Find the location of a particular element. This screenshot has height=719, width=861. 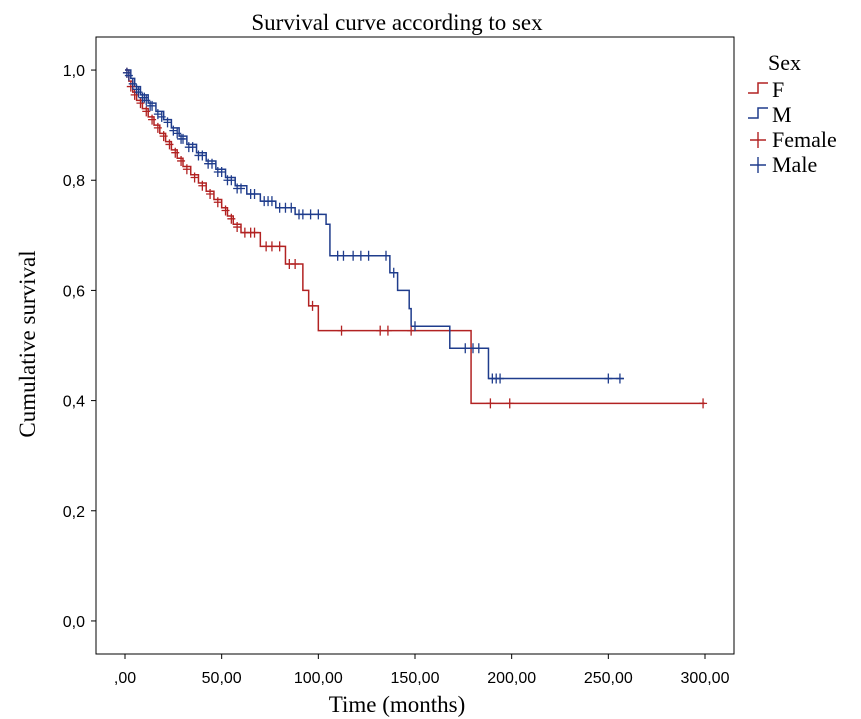

legend-label: F is located at coordinates (778, 89).